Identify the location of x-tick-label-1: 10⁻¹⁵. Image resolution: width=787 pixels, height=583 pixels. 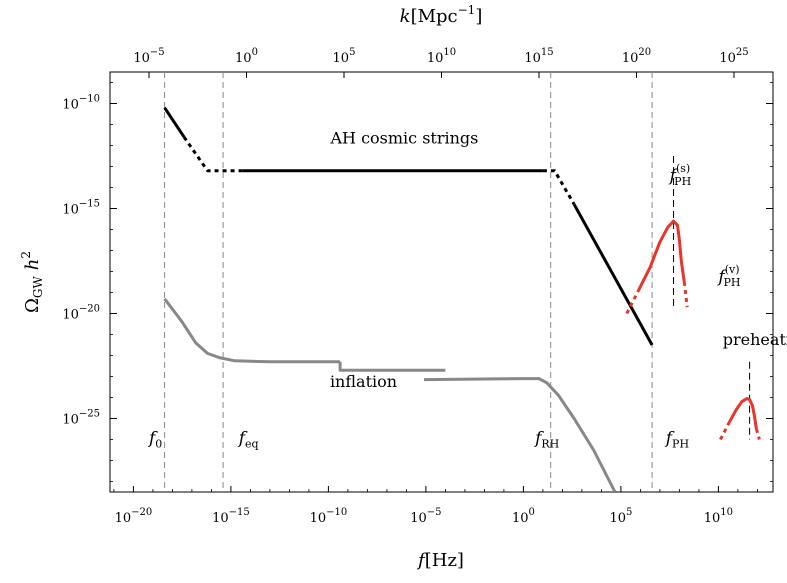
(231, 516).